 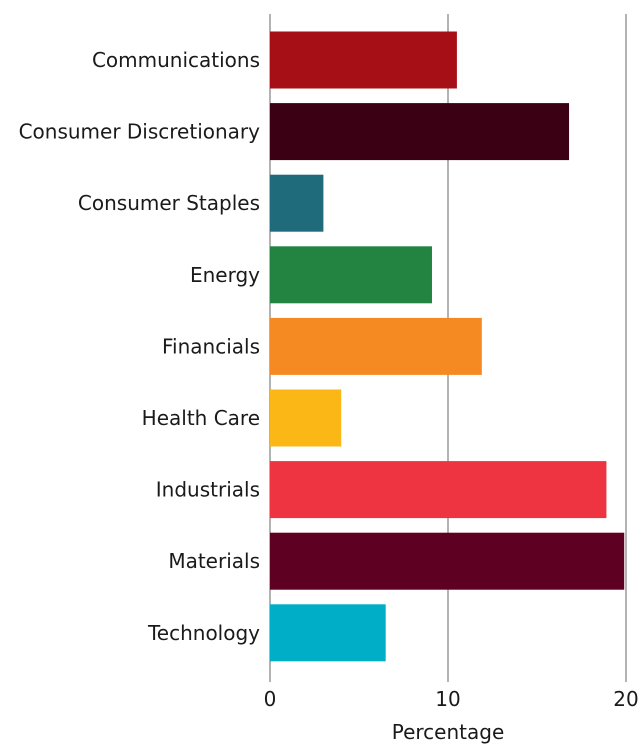 I want to click on category-label-industrials: Industrials, so click(x=208, y=490).